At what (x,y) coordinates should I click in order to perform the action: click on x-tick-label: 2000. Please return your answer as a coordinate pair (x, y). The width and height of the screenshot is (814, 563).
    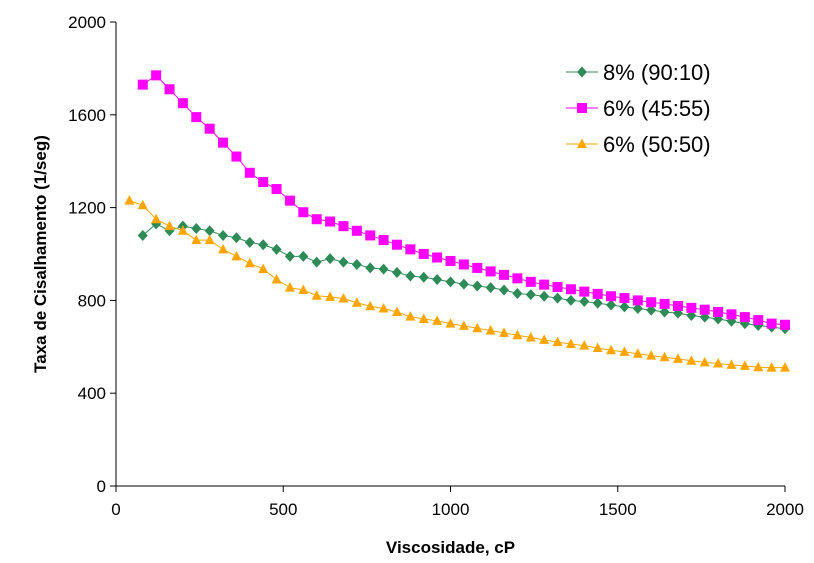
    Looking at the image, I should click on (785, 509).